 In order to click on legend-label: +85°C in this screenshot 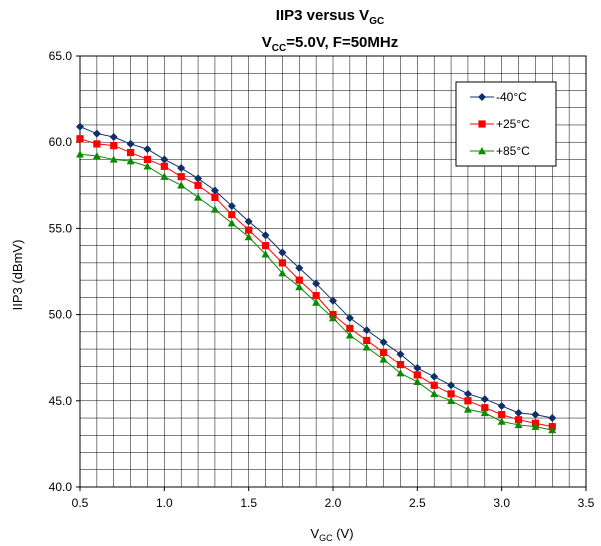, I will do `click(513, 151)`.